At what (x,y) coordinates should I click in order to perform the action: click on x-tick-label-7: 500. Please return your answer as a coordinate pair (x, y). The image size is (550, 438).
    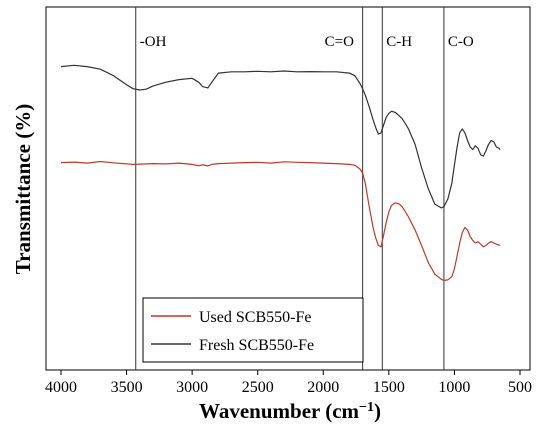
    Looking at the image, I should click on (520, 387).